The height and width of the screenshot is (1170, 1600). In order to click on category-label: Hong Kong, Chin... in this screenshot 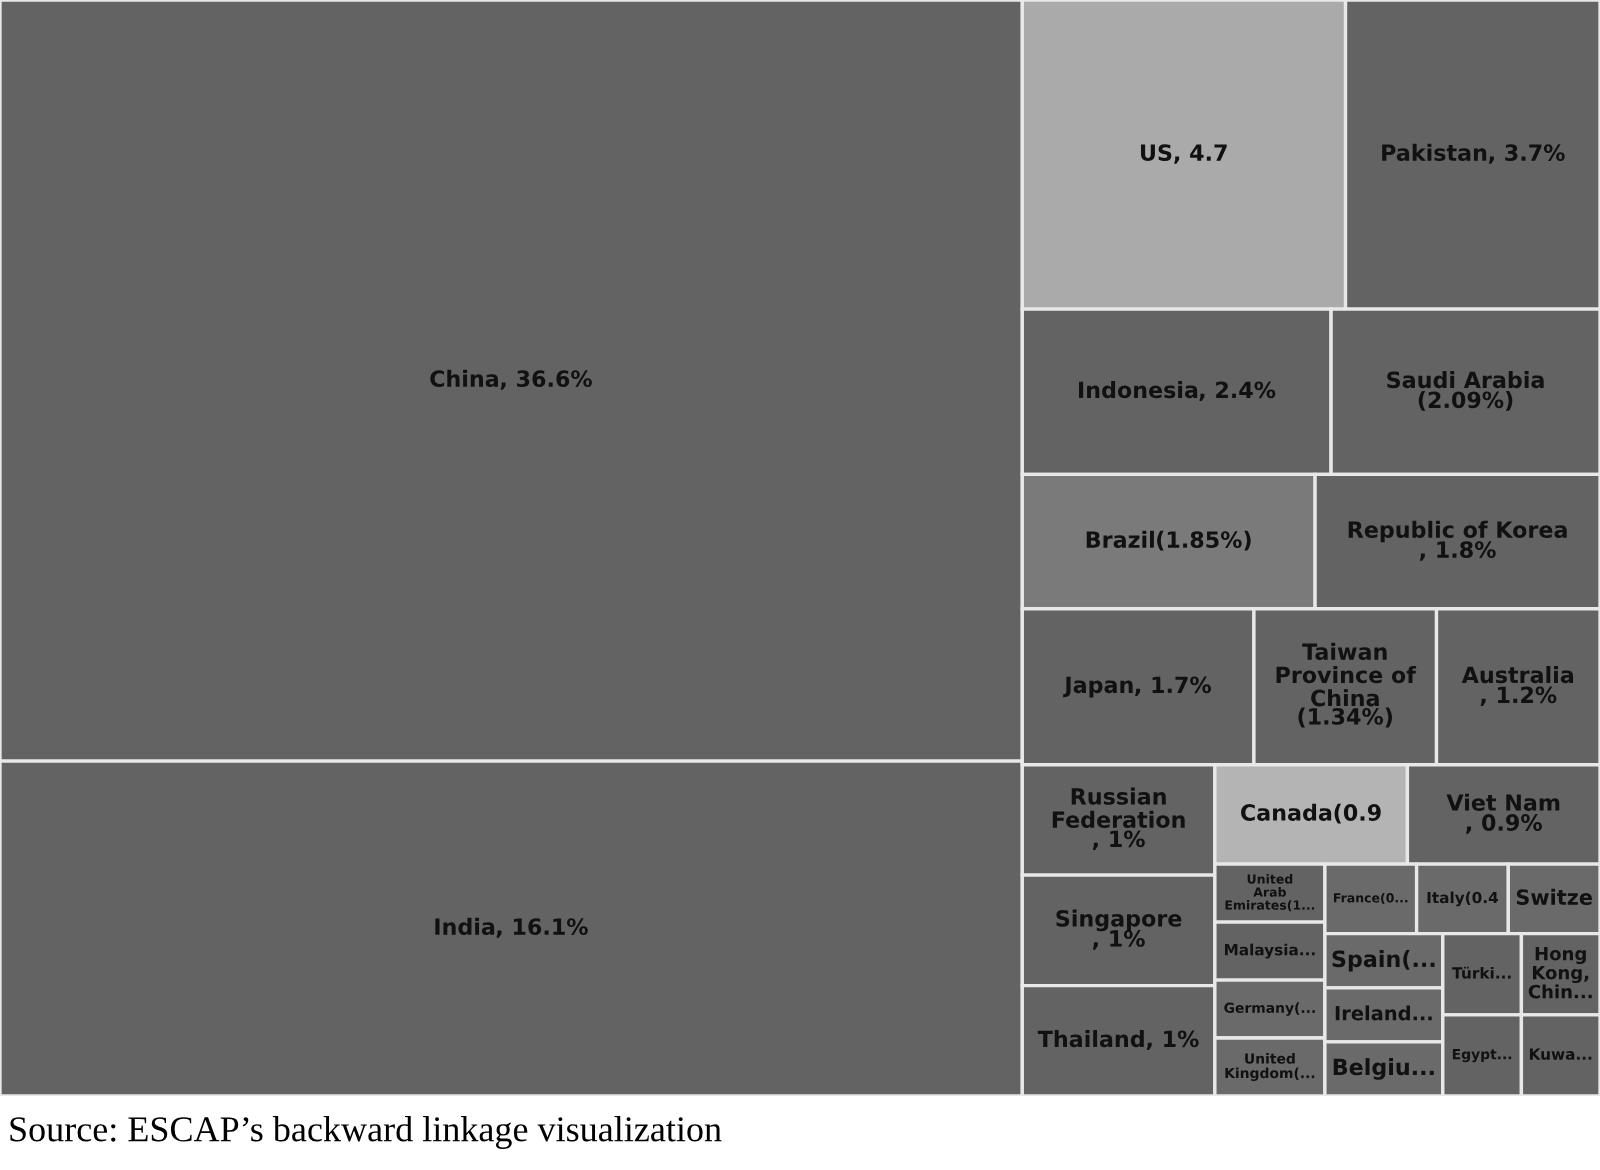, I will do `click(1560, 973)`.